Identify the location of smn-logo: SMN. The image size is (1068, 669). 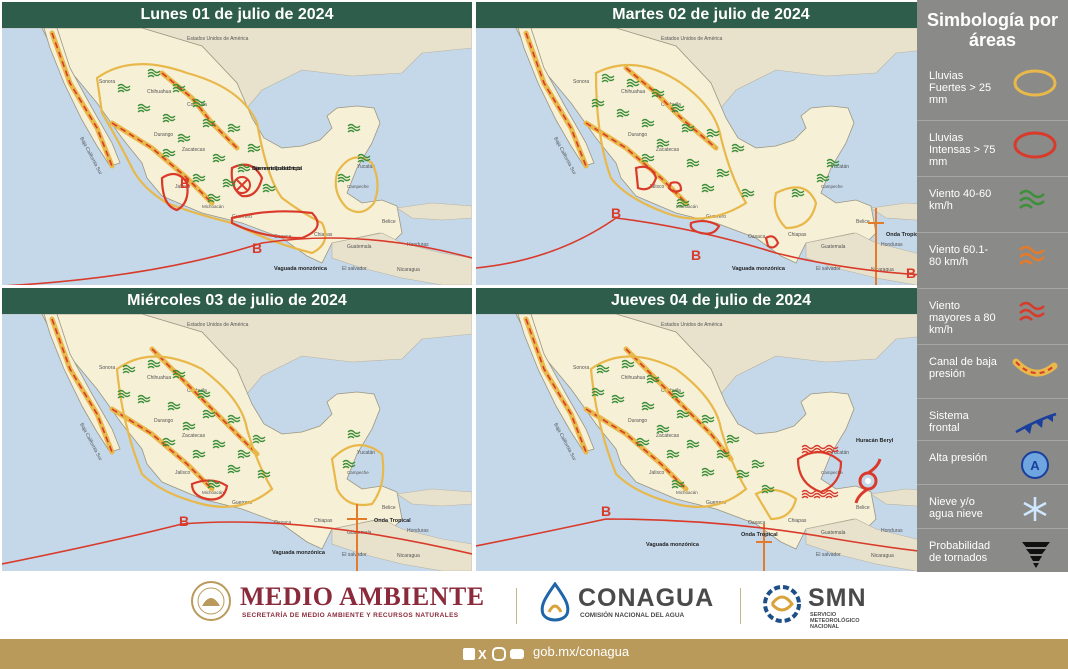
(837, 598).